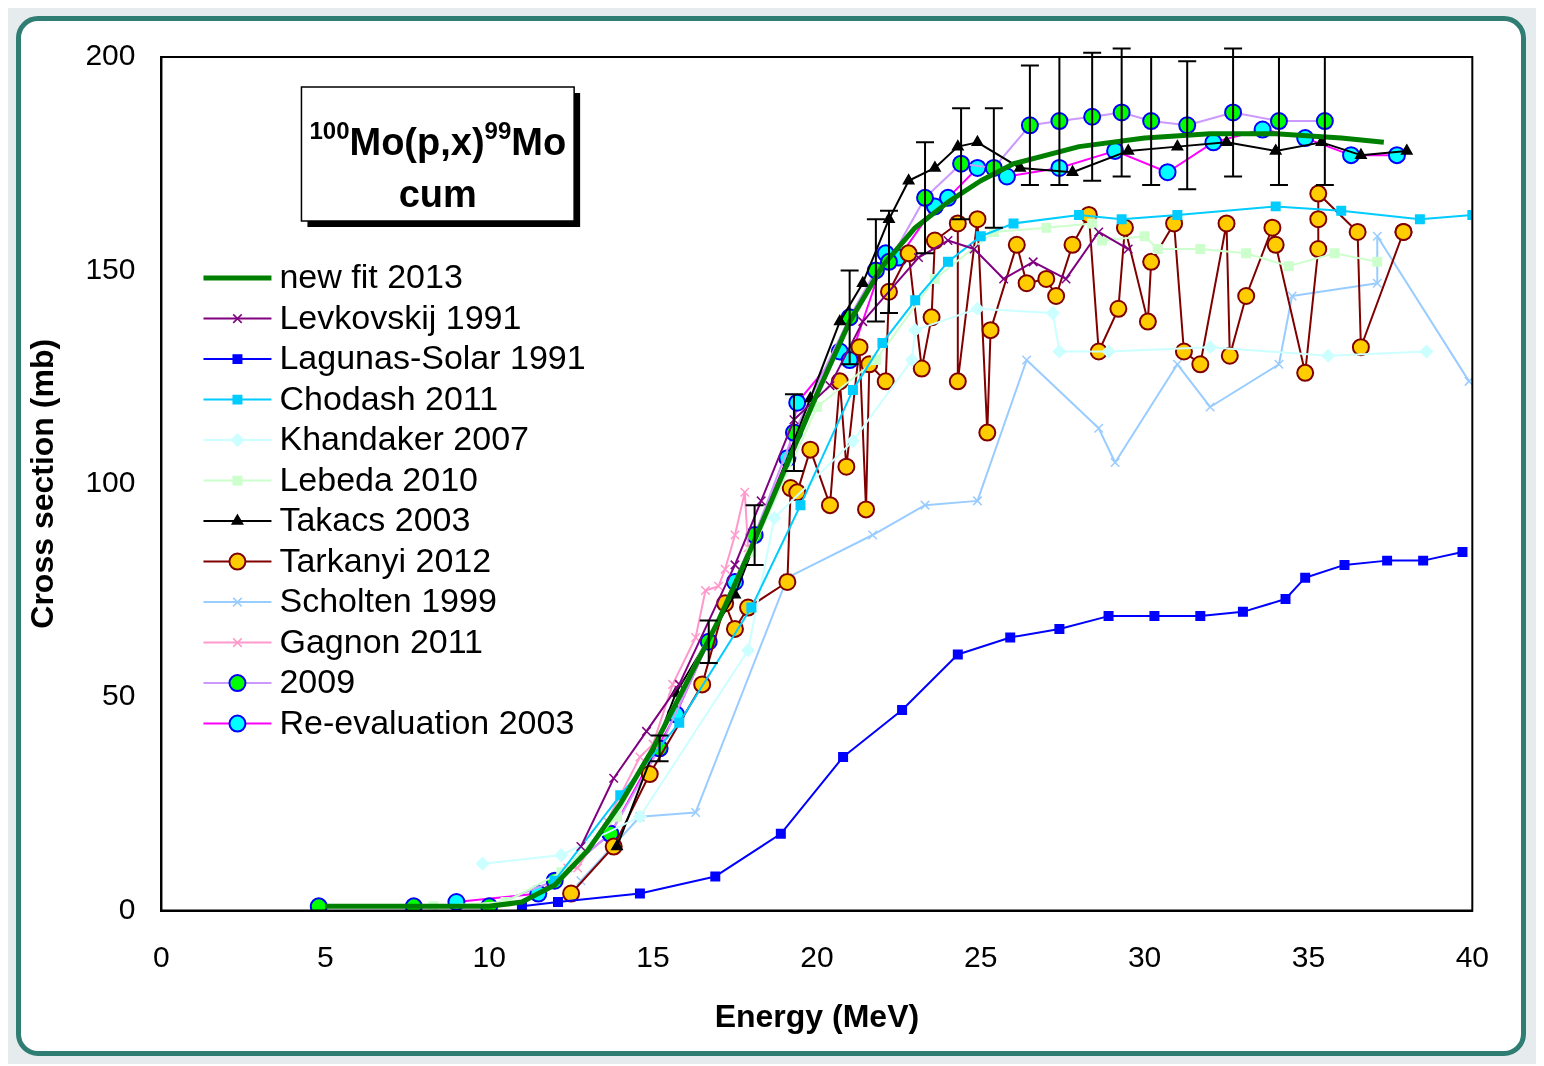 The height and width of the screenshot is (1066, 1544). I want to click on x-tick-label: 30, so click(1144, 956).